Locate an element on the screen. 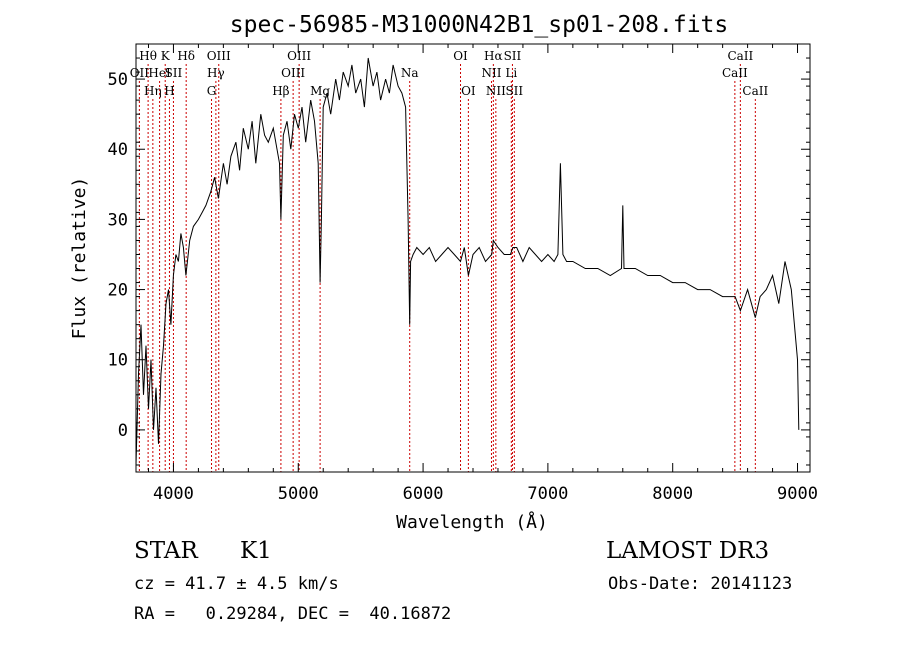 The height and width of the screenshot is (654, 900). line-marker-label-24: CaII is located at coordinates (740, 56).